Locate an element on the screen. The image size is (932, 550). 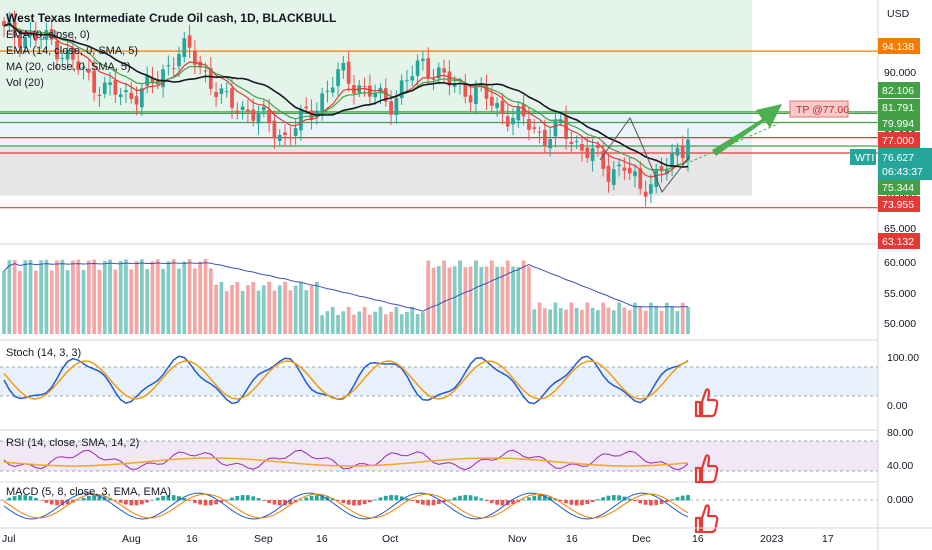
price-tag-77.000 is located at coordinates (899, 140).